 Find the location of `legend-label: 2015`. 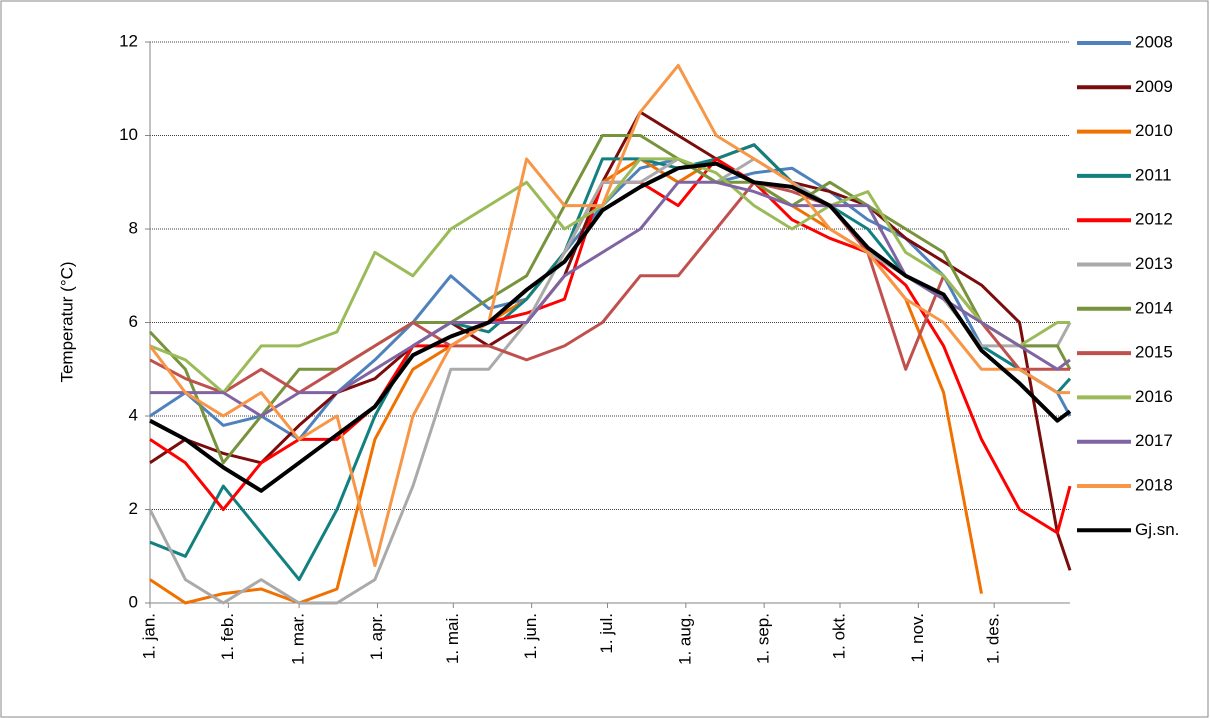

legend-label: 2015 is located at coordinates (1154, 352).